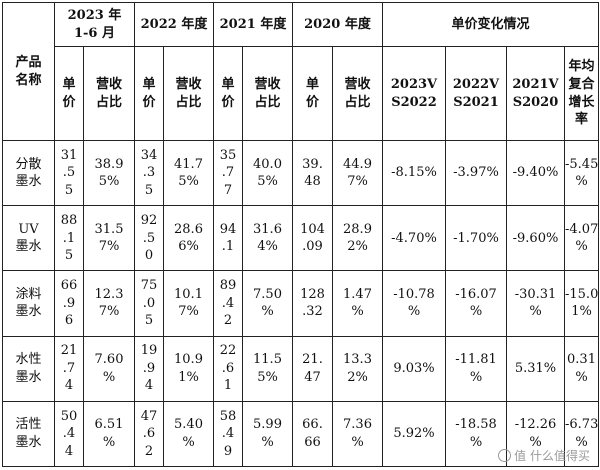 This screenshot has width=600, height=470. What do you see at coordinates (357, 238) in the screenshot?
I see `share-2020-cell: 28.9 2%` at bounding box center [357, 238].